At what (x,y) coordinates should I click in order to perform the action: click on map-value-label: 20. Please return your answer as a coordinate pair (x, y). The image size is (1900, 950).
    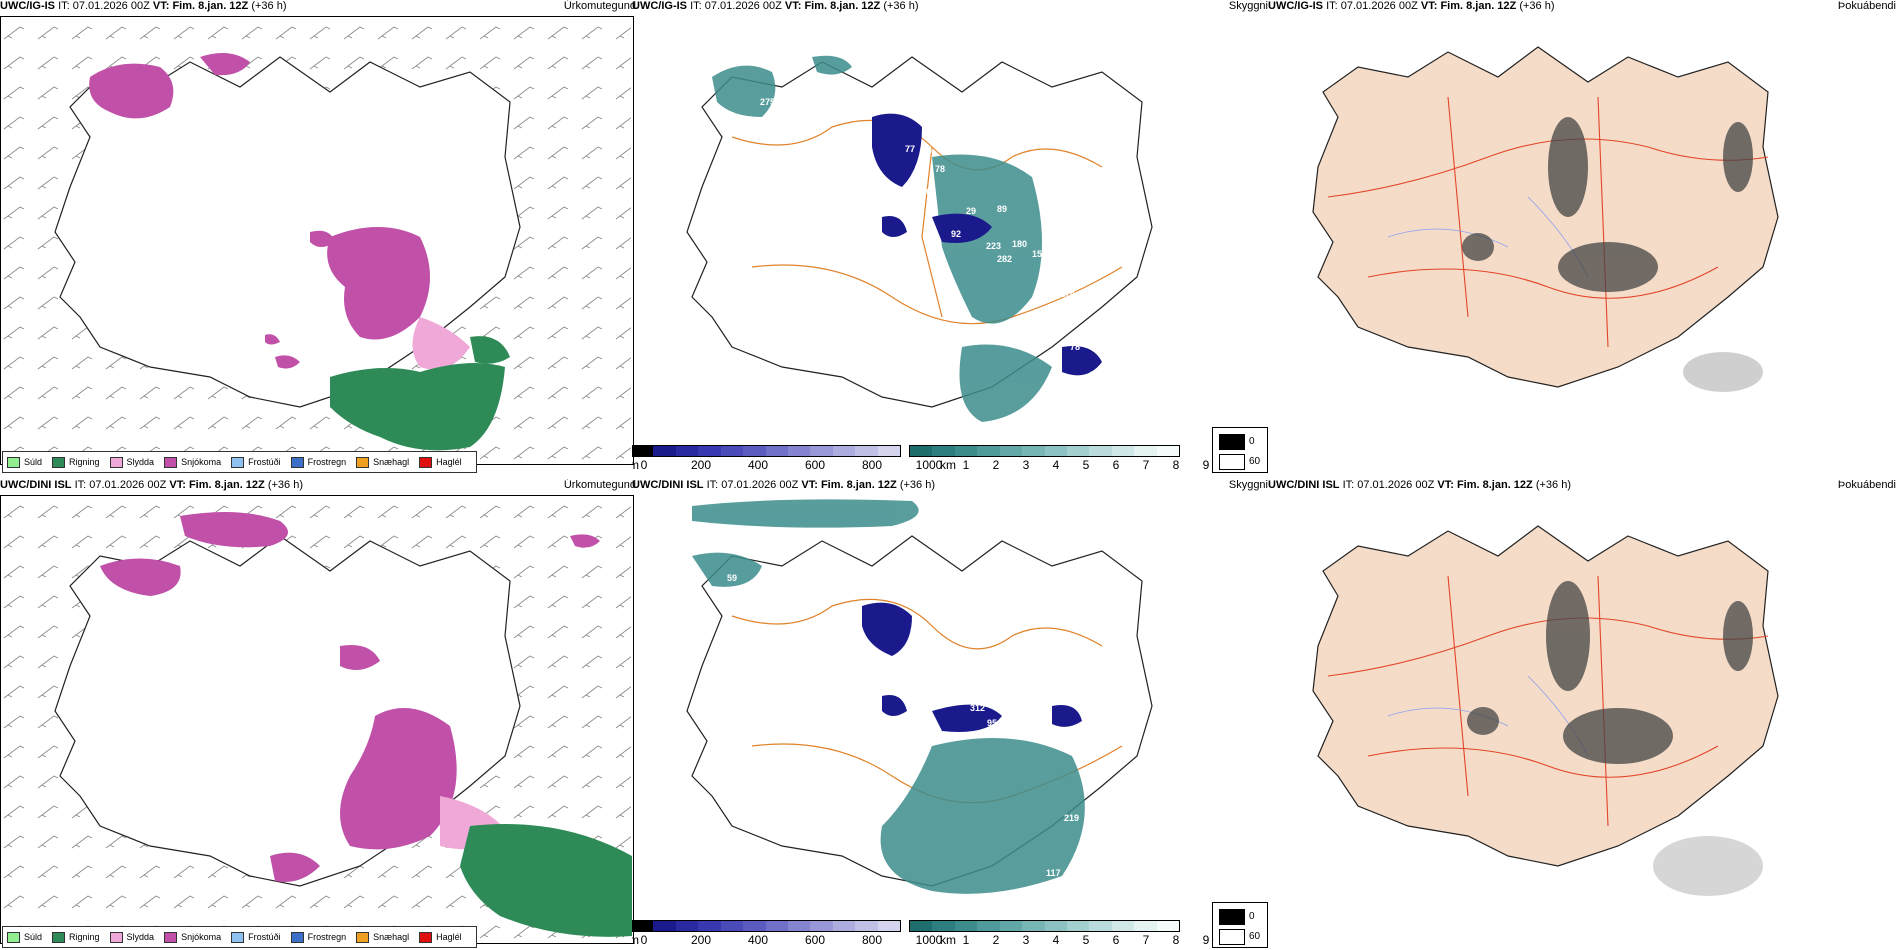
    Looking at the image, I should click on (937, 656).